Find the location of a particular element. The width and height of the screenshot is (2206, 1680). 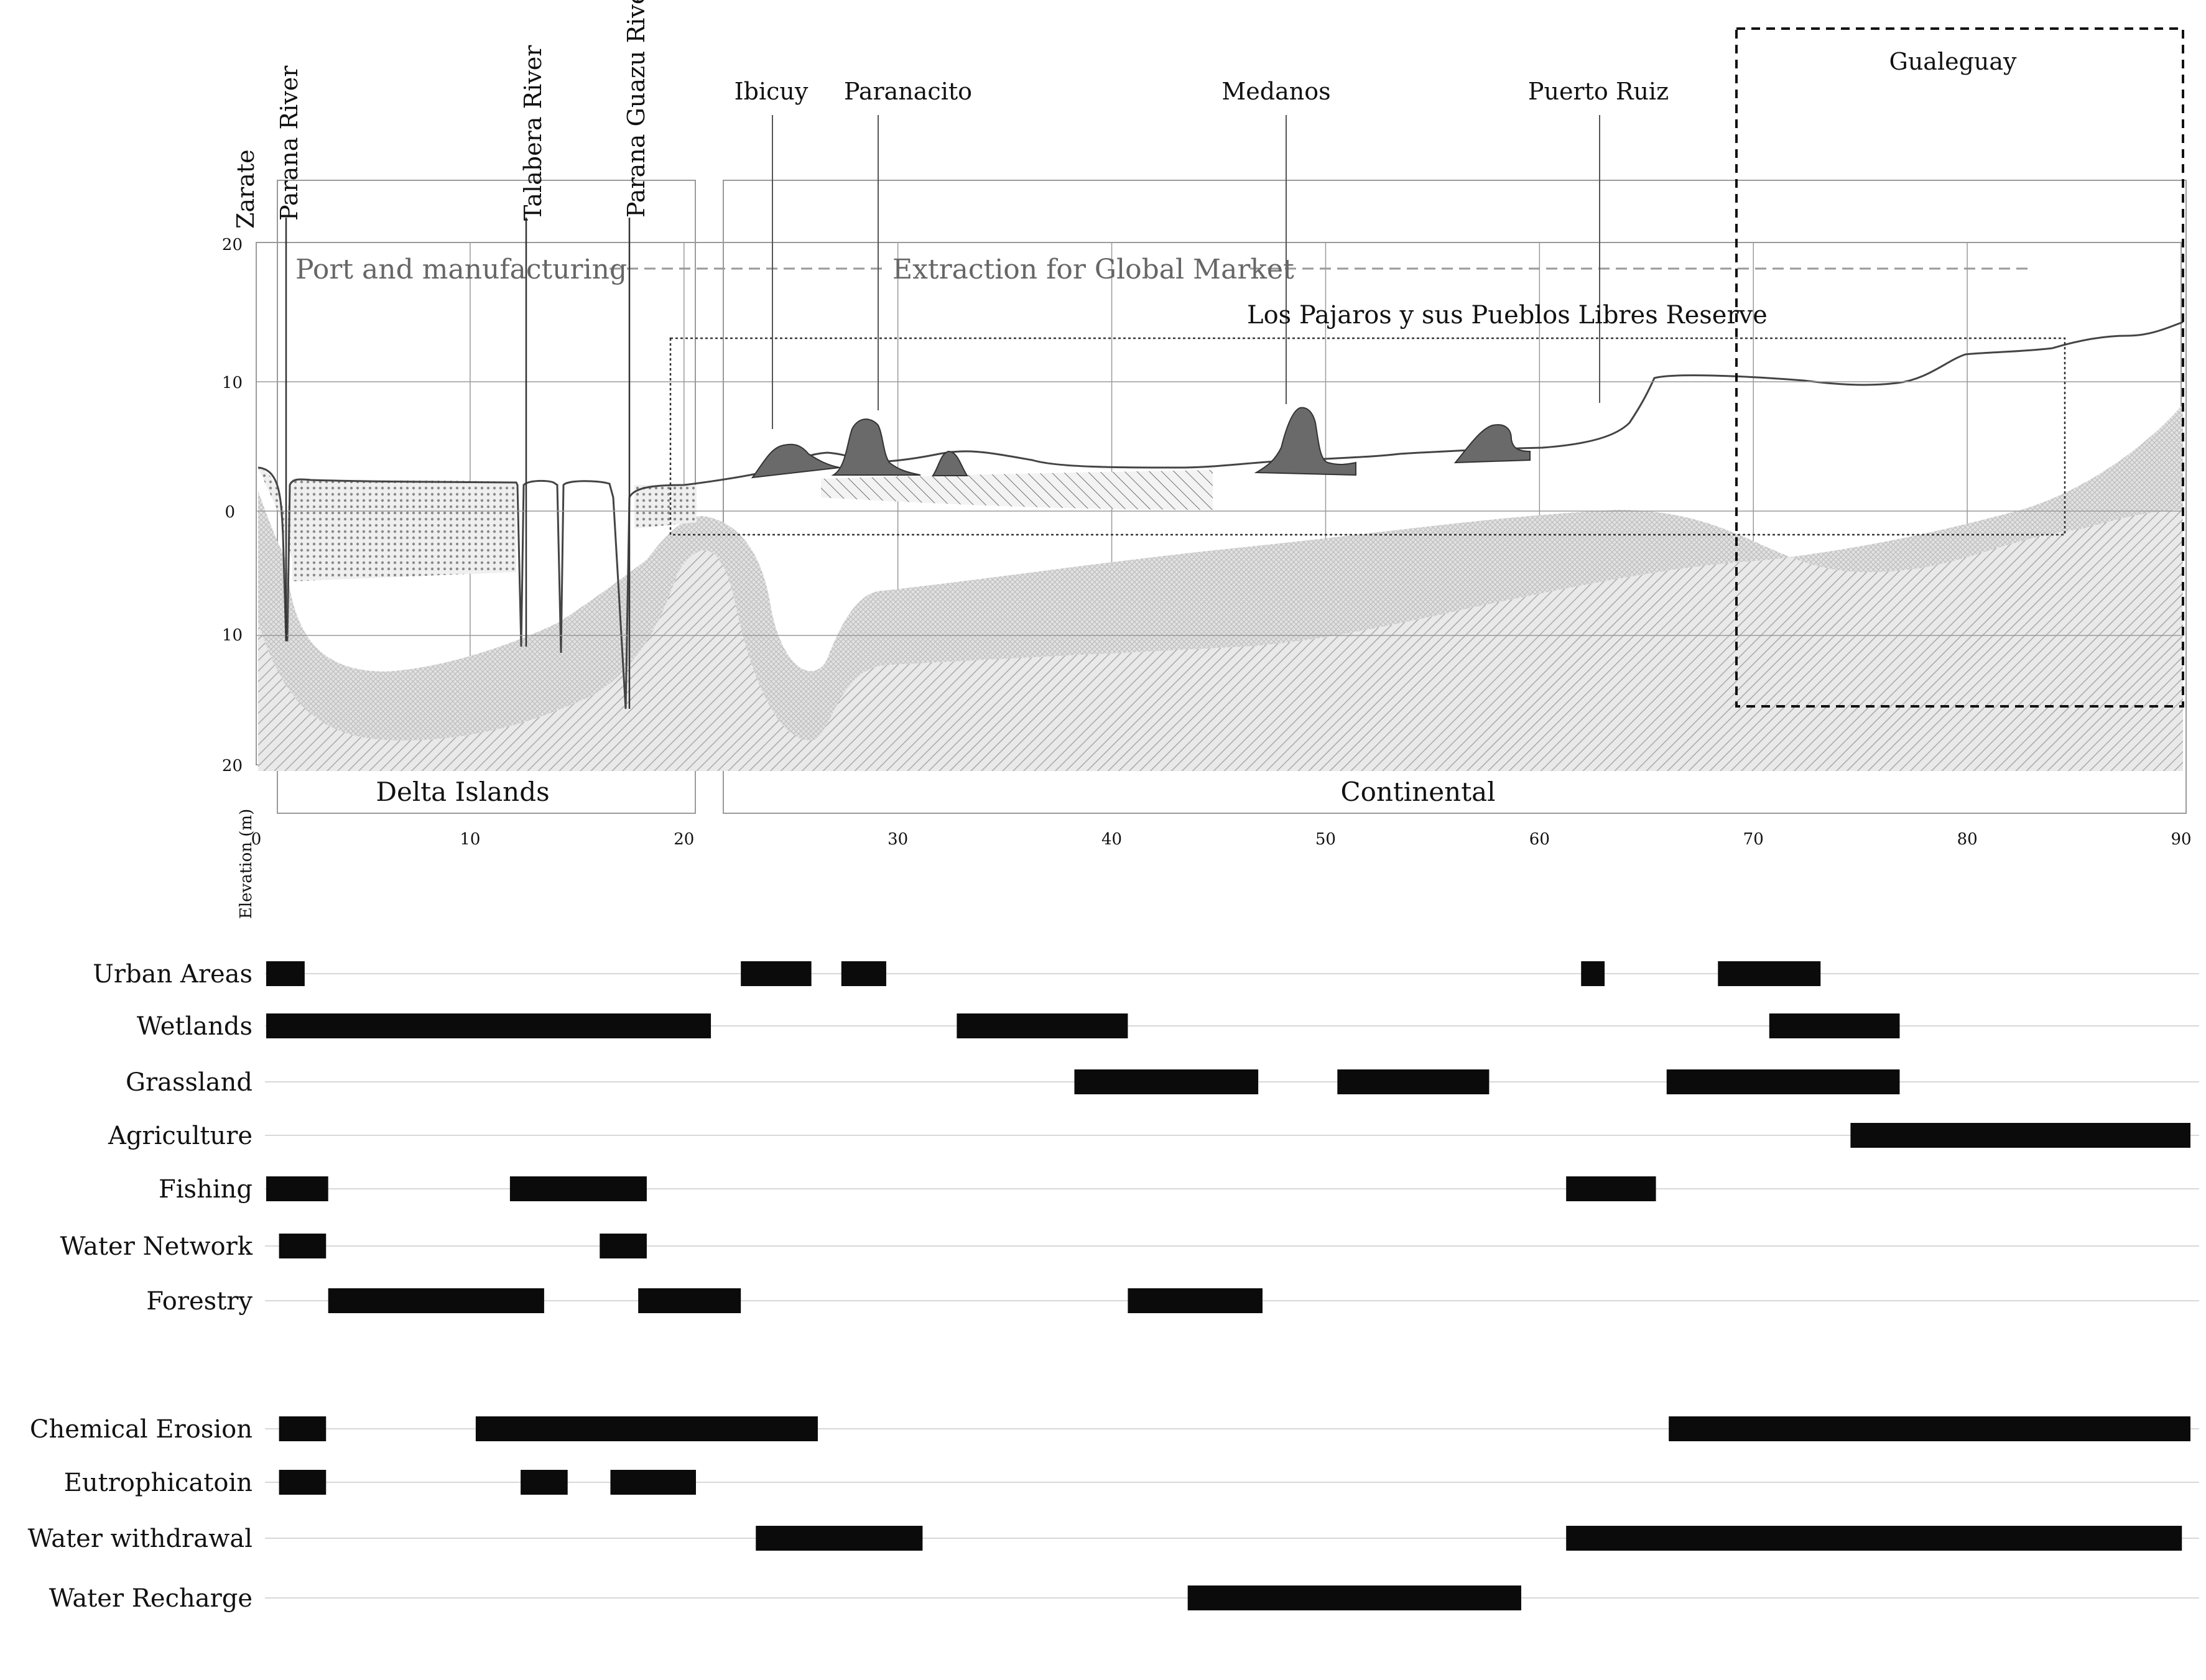

x-tick-30: 30 is located at coordinates (897, 839).